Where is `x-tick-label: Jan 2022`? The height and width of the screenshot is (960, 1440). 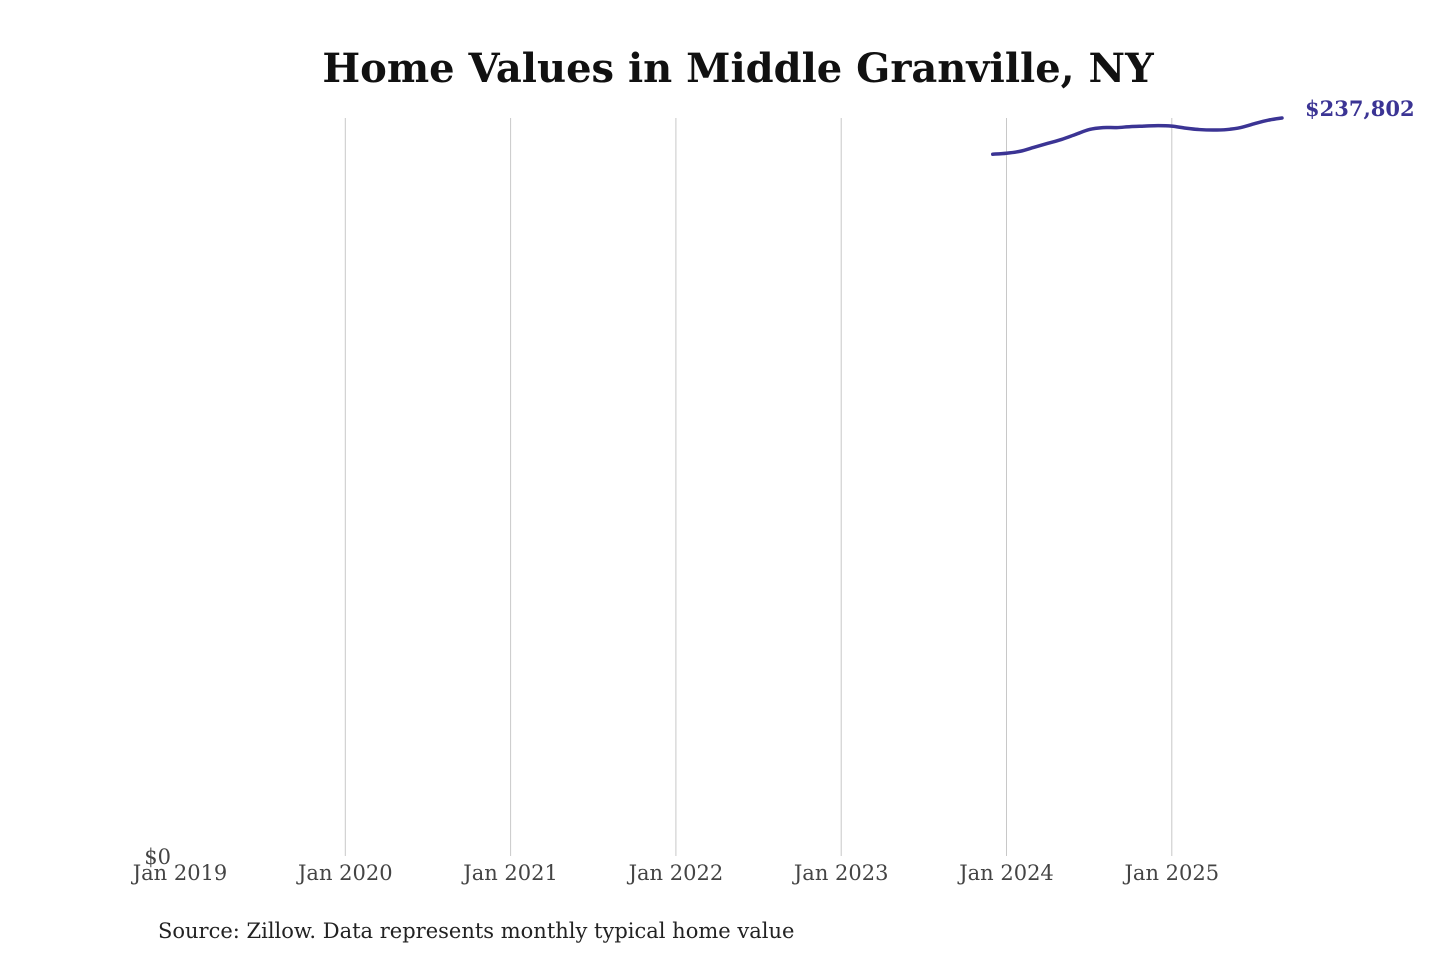 x-tick-label: Jan 2022 is located at coordinates (675, 873).